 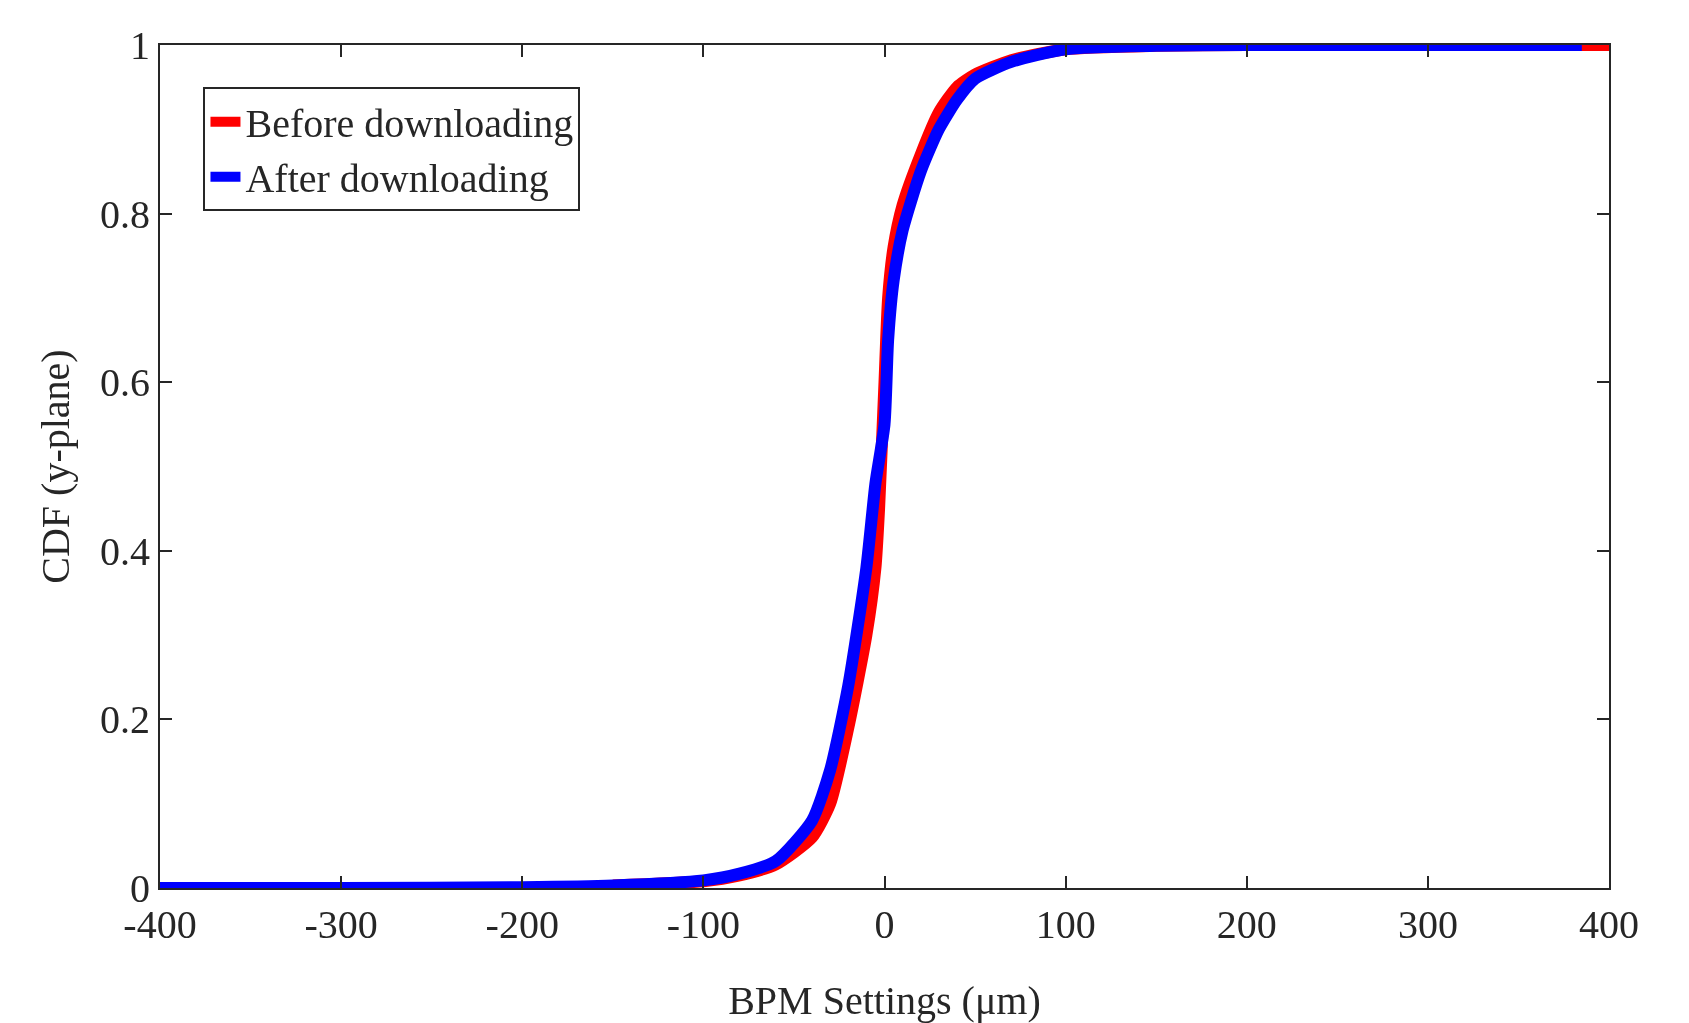 I want to click on x-tick-label: 0, so click(x=884, y=924).